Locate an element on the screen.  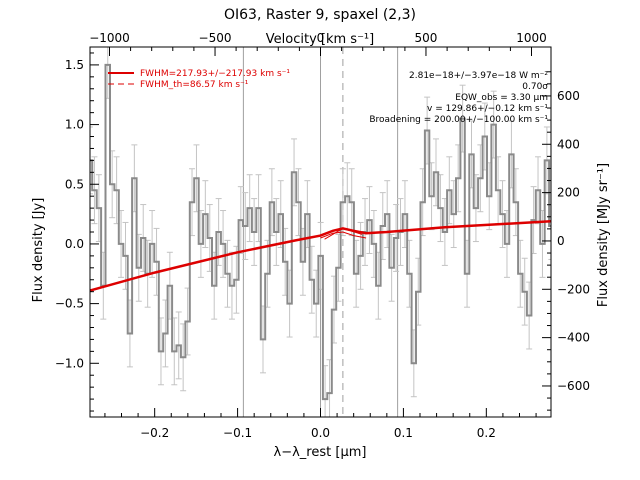
top-tick-label: 0 is located at coordinates (321, 38).